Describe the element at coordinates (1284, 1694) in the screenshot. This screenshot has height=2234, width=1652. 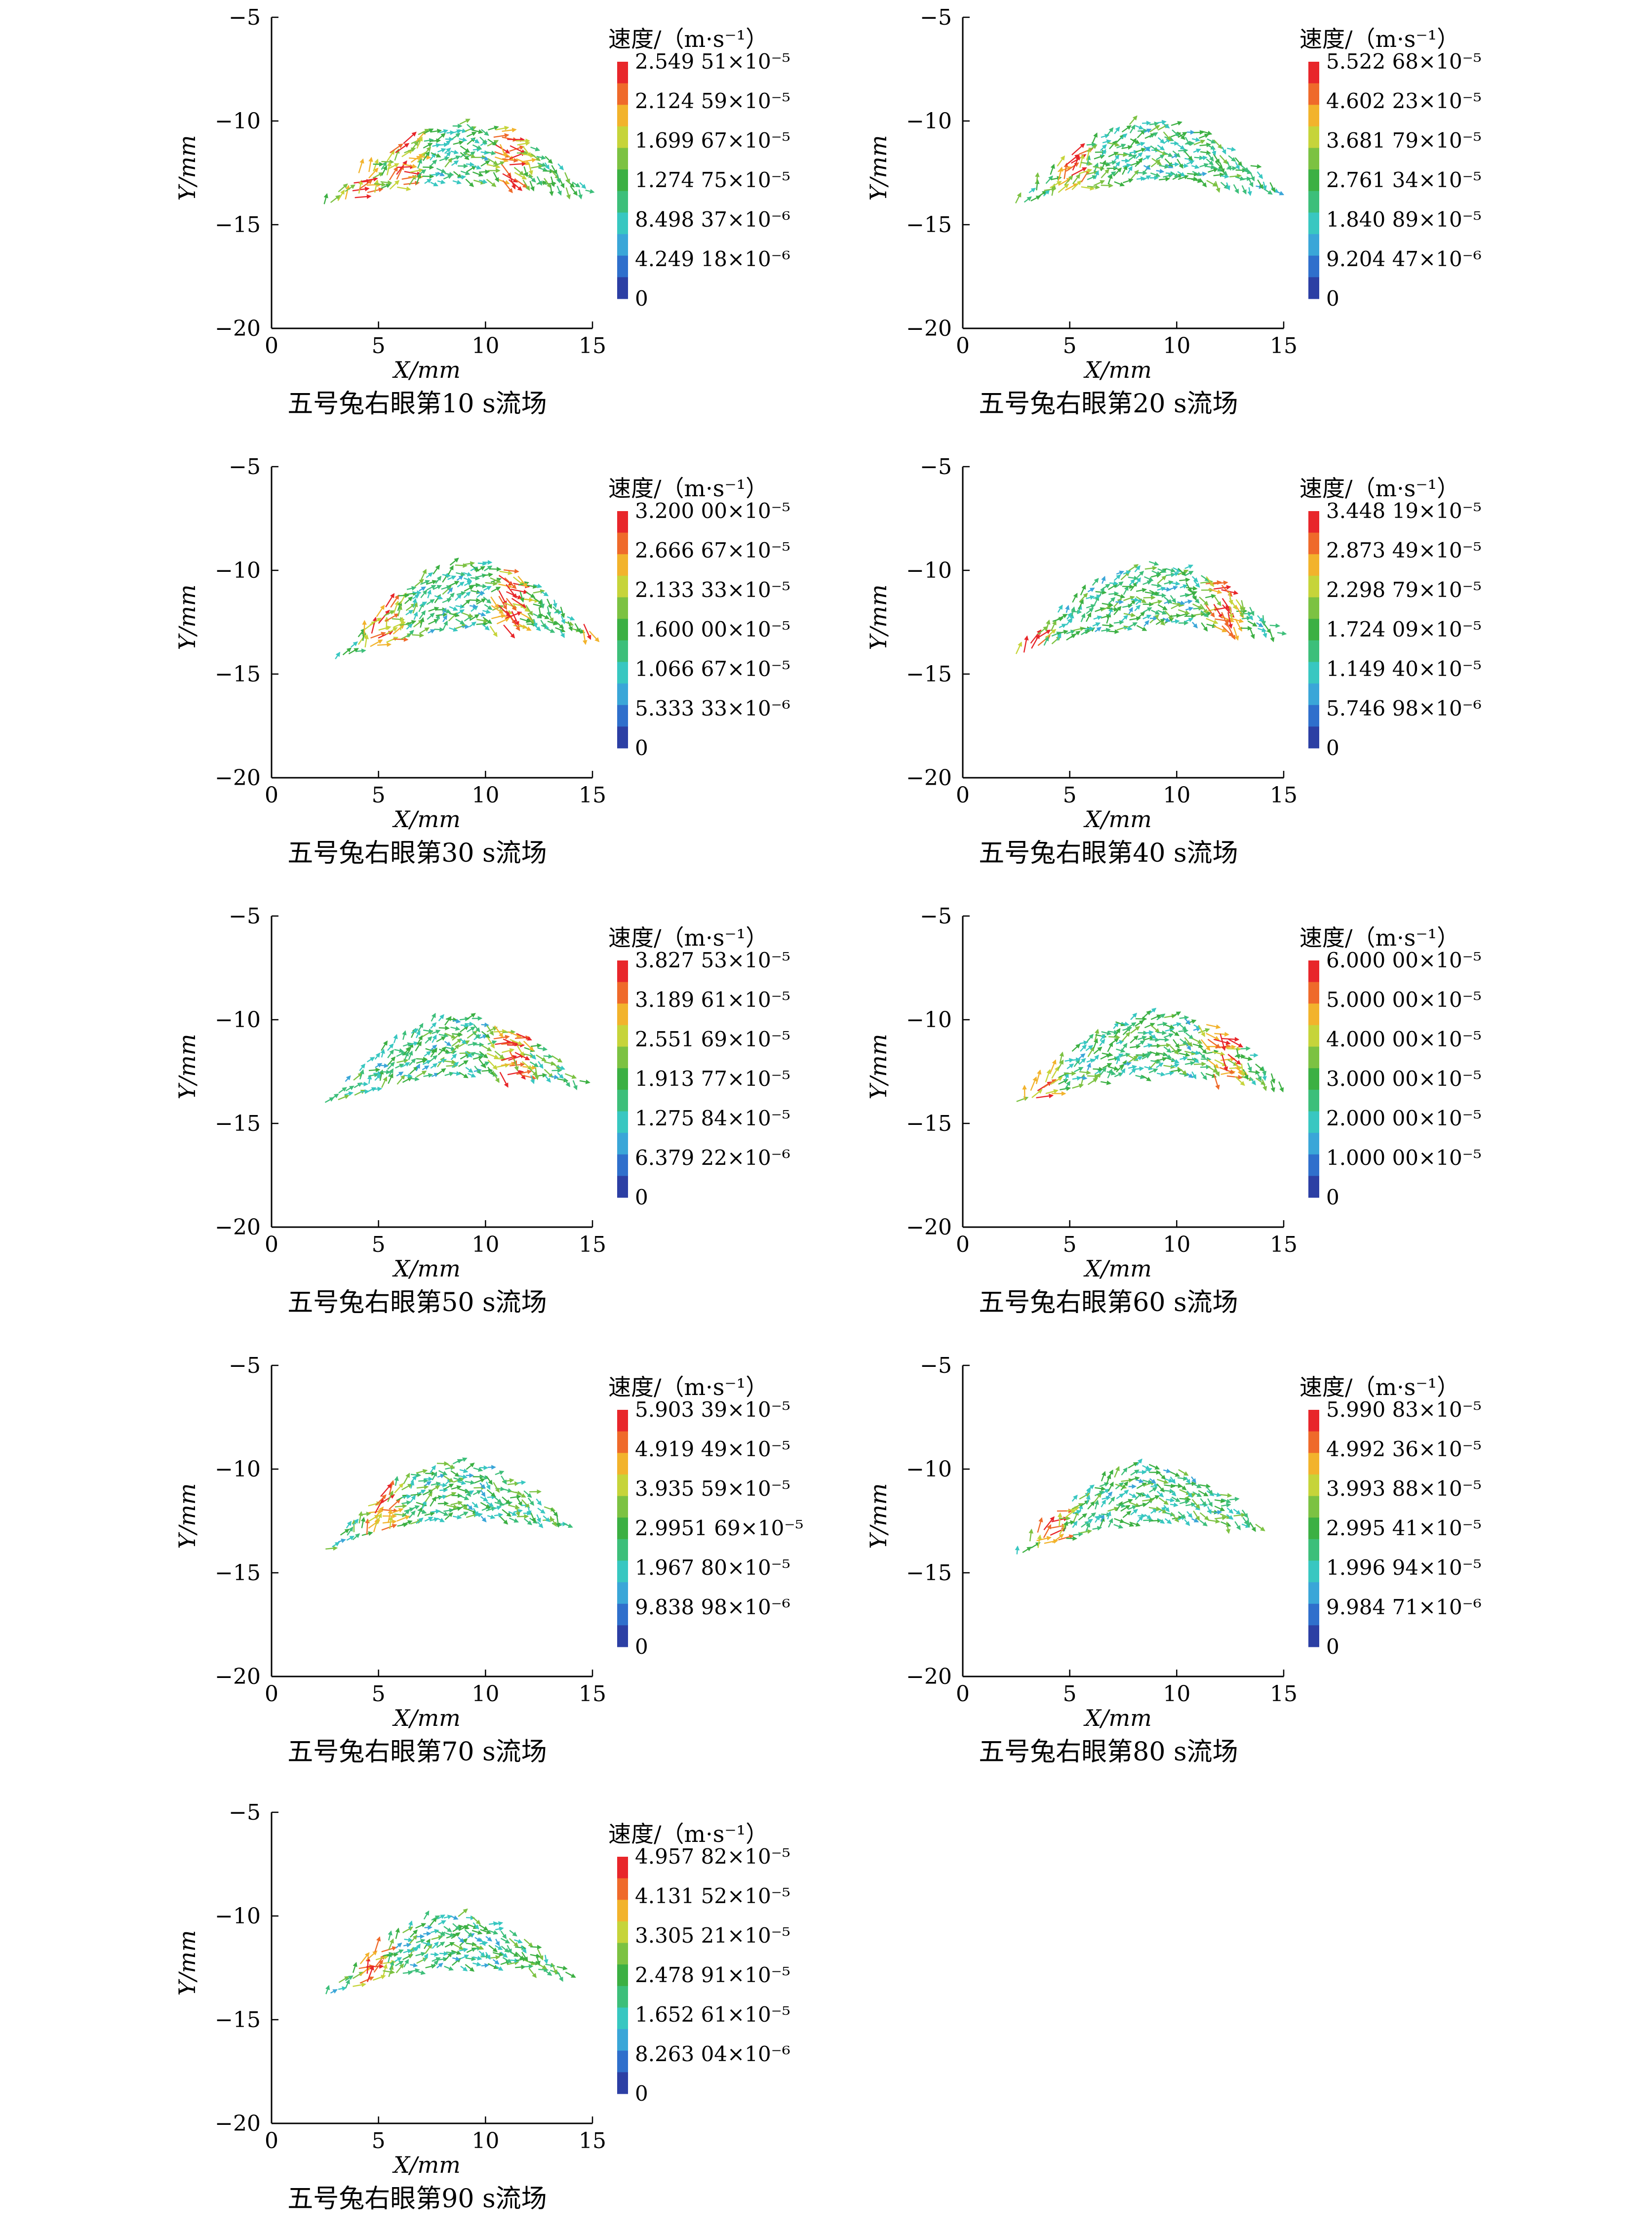
I see `x-tick-label: 15` at that location.